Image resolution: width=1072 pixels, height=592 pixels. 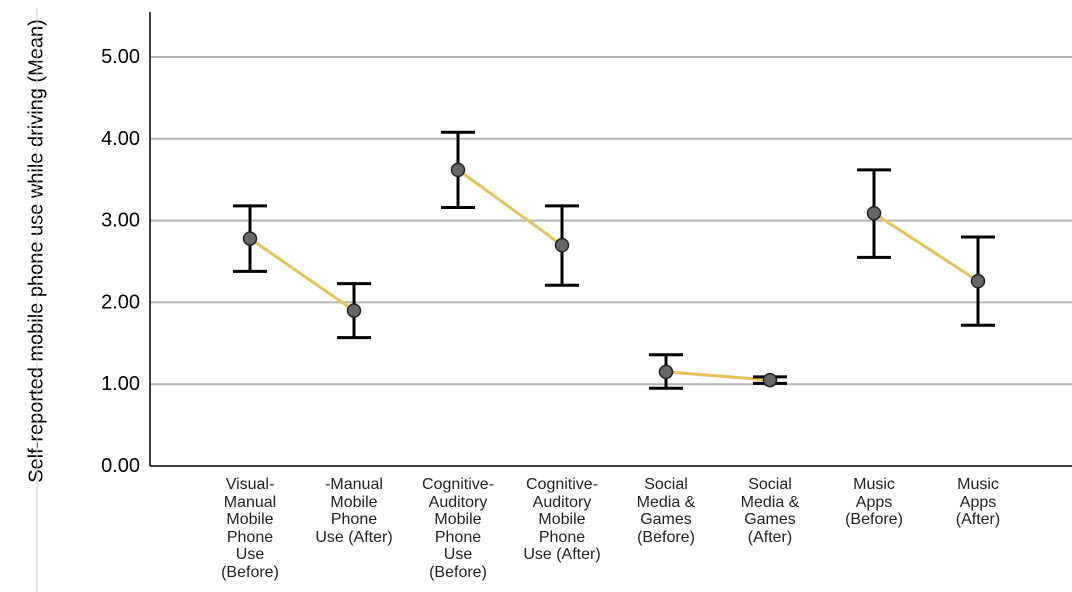 I want to click on y-tick-label: 3.00, so click(x=120, y=221).